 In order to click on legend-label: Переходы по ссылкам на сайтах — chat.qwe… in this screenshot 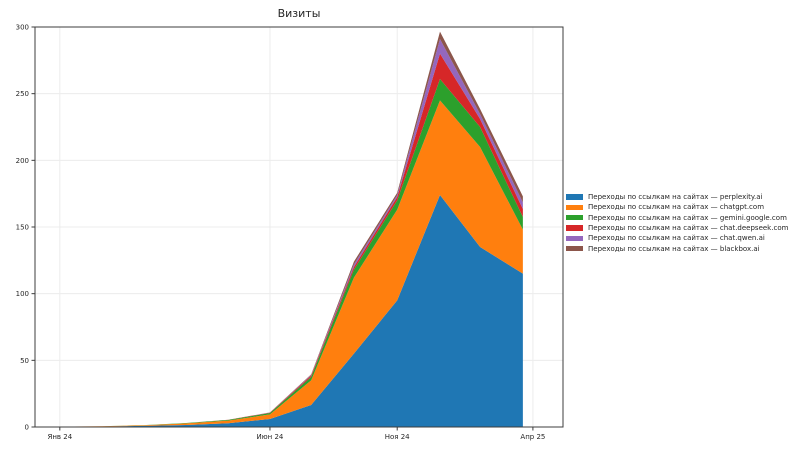, I will do `click(676, 238)`.